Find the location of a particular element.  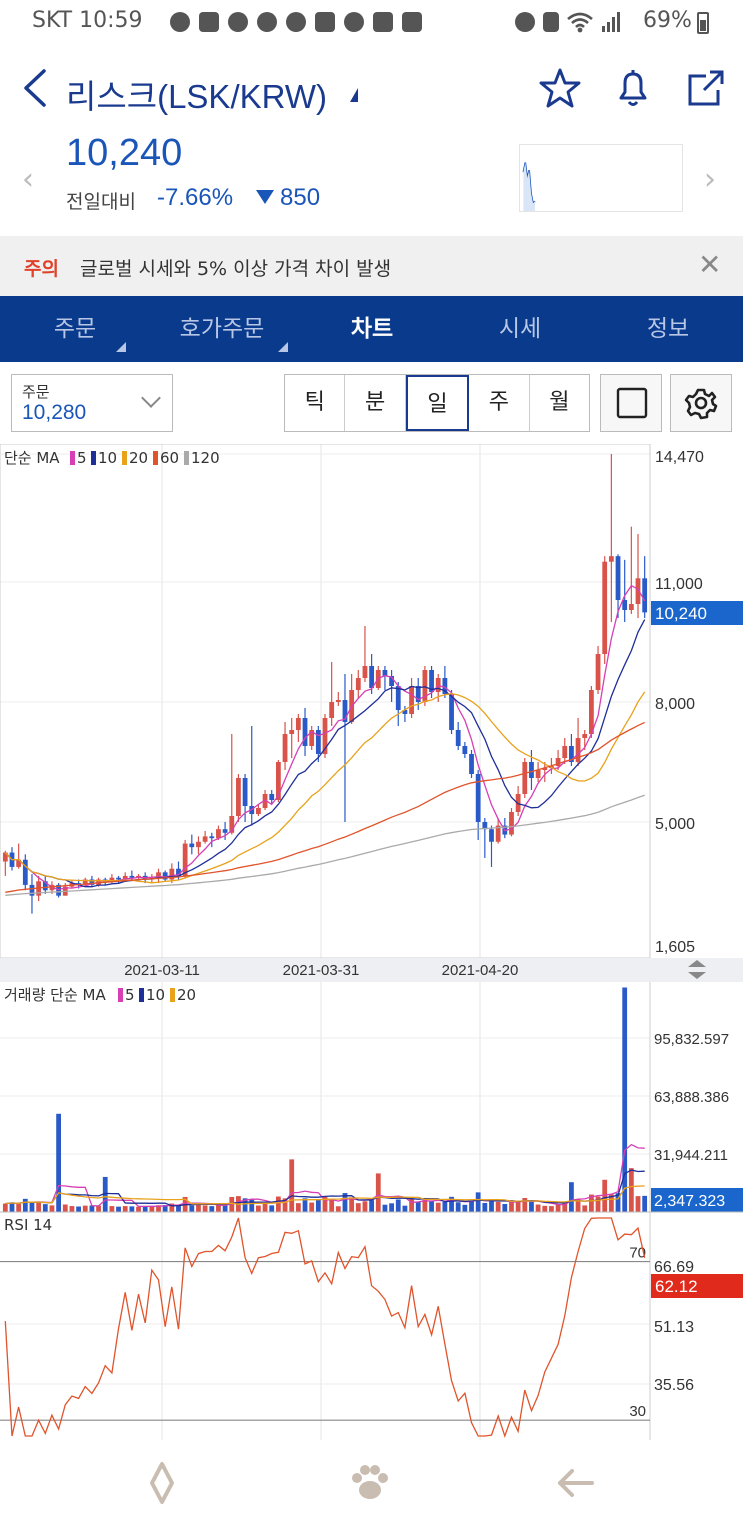

period-tick-button: 틱 is located at coordinates (315, 403).